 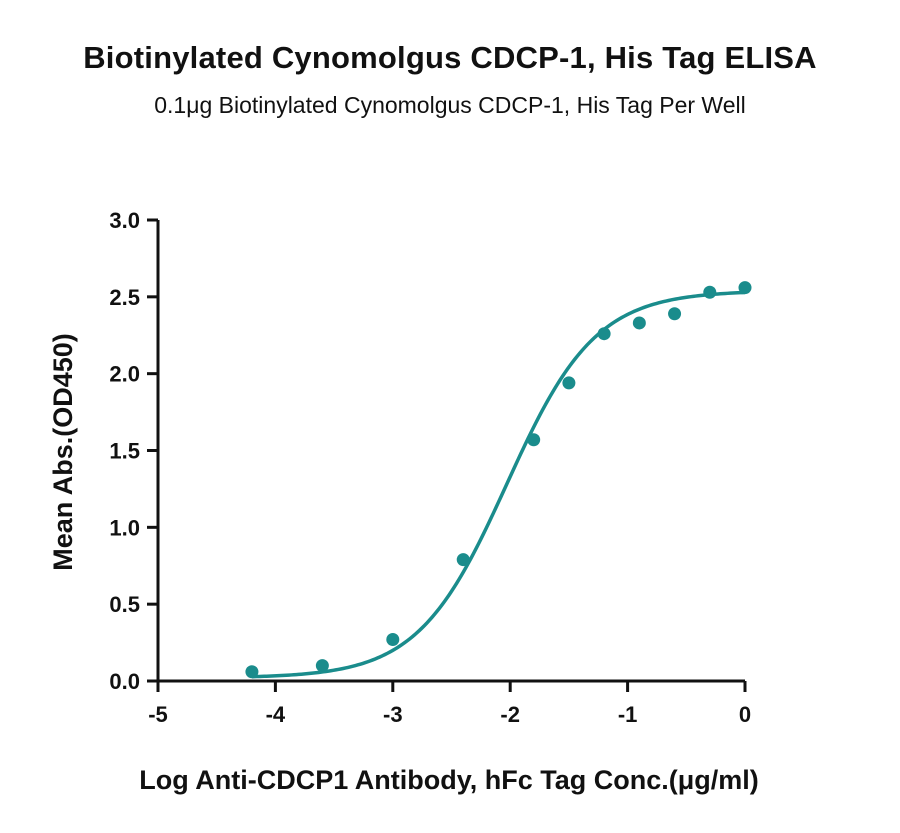 What do you see at coordinates (158, 714) in the screenshot?
I see `x-tick-label: -5` at bounding box center [158, 714].